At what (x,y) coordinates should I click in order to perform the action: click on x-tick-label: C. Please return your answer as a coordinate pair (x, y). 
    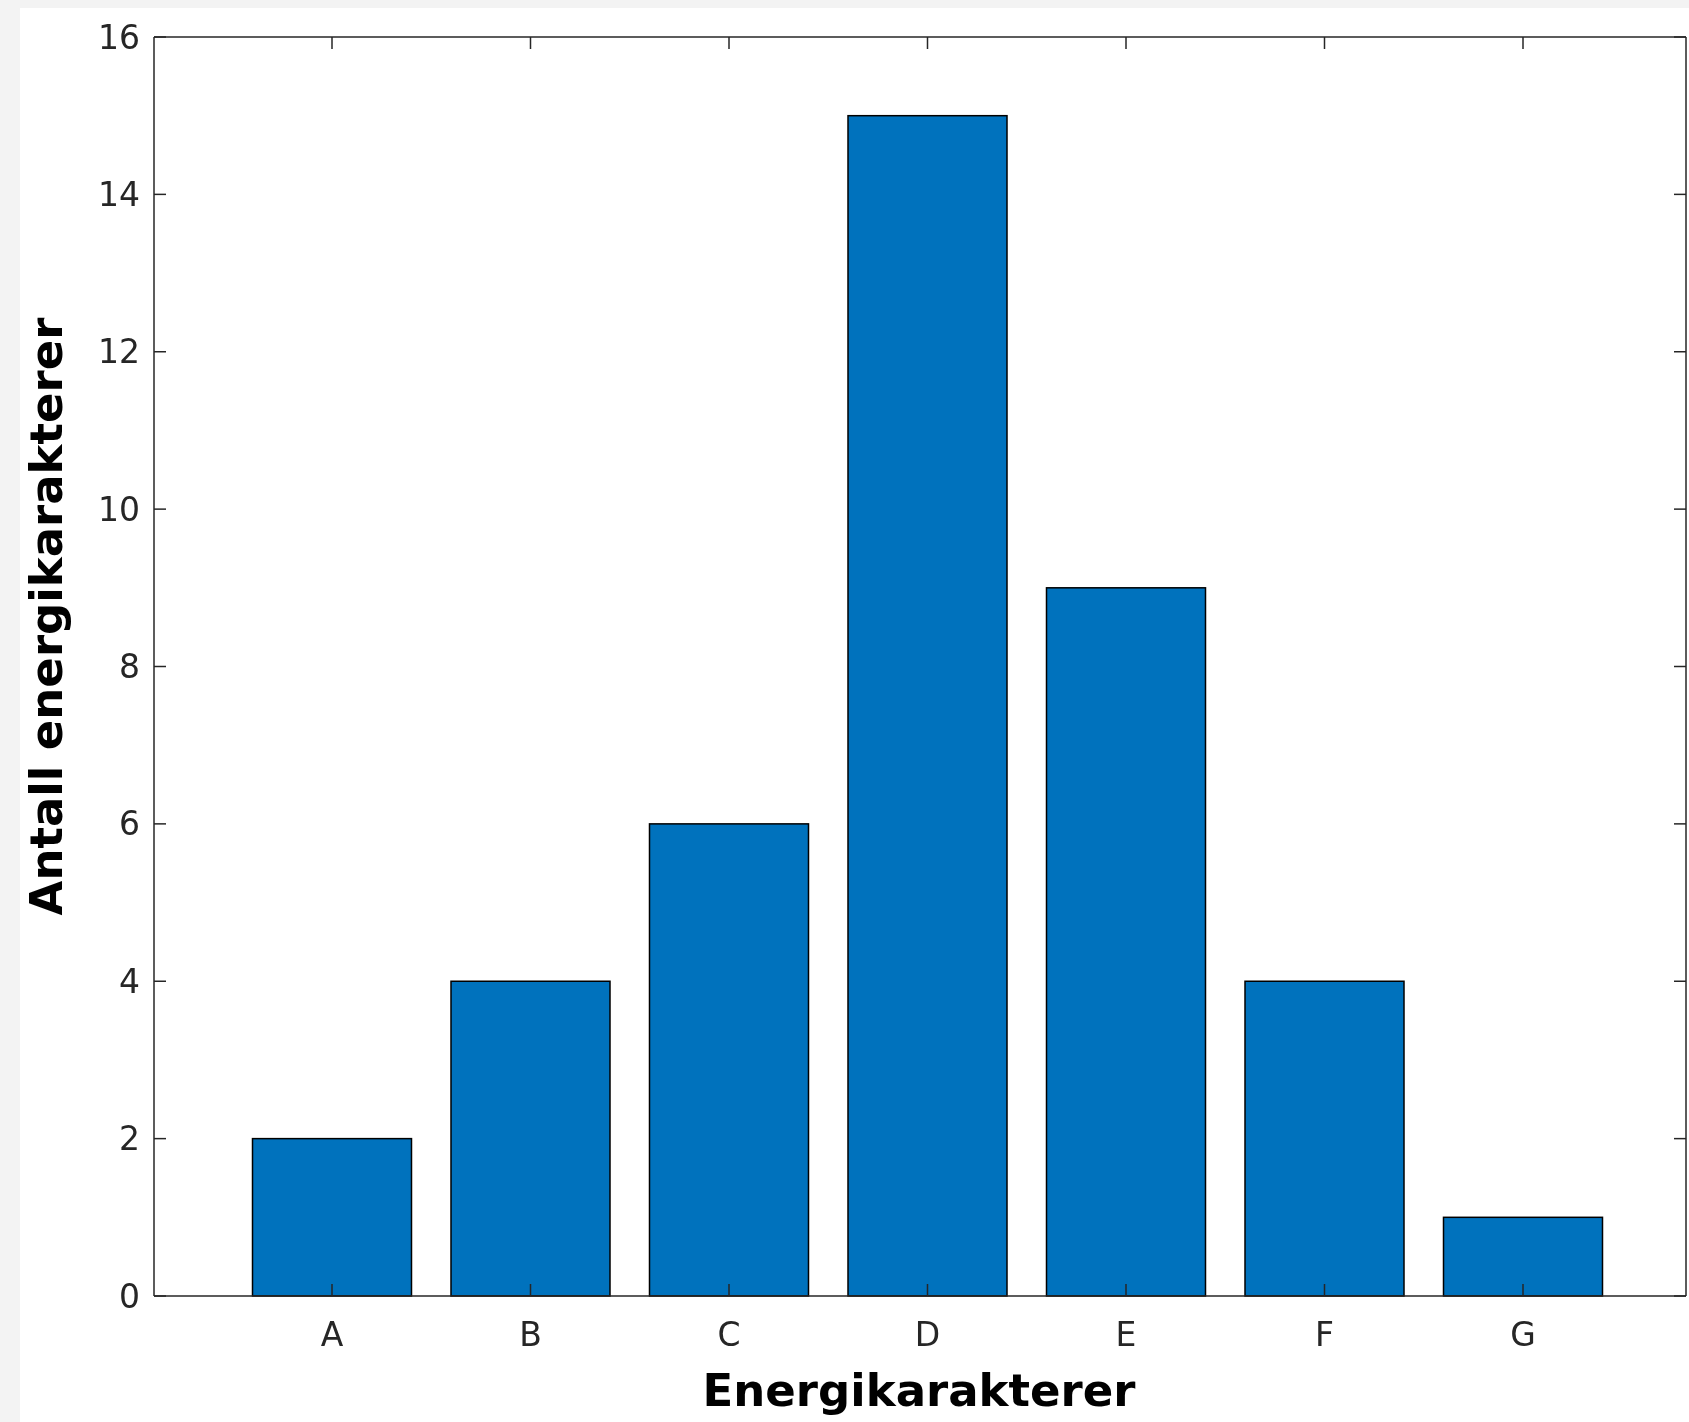
    Looking at the image, I should click on (729, 1334).